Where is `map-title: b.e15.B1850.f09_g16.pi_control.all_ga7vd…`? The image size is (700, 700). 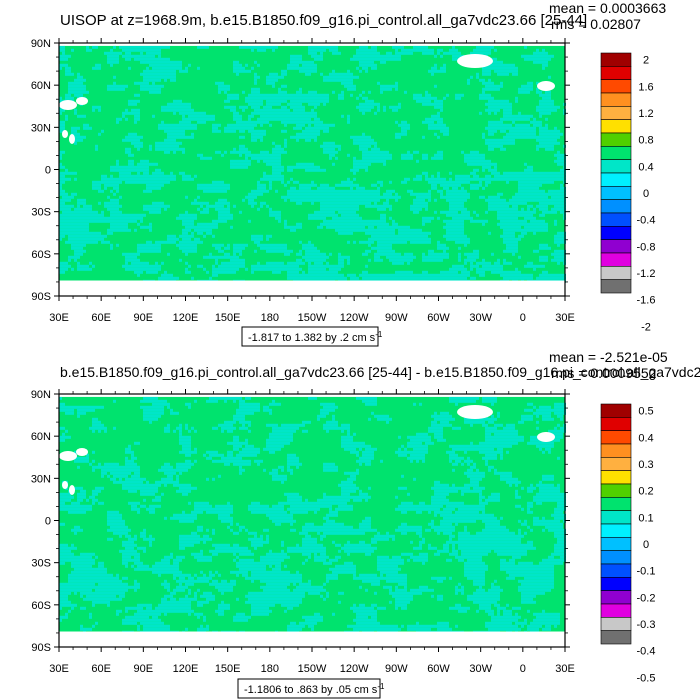
map-title: b.e15.B1850.f09_g16.pi_control.all_ga7vd… is located at coordinates (380, 372).